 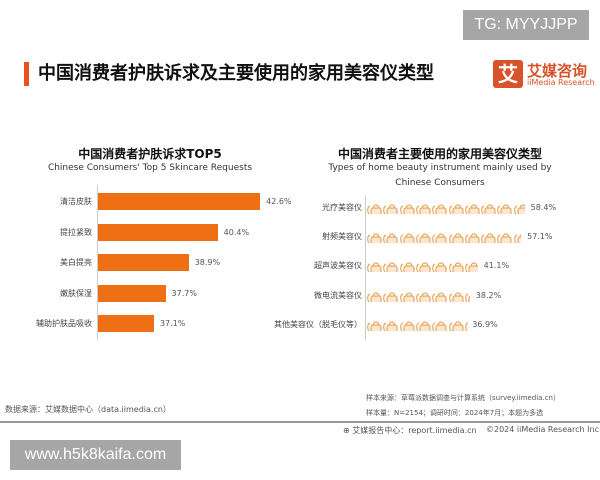 I want to click on title-accent-bar, so click(x=26, y=74).